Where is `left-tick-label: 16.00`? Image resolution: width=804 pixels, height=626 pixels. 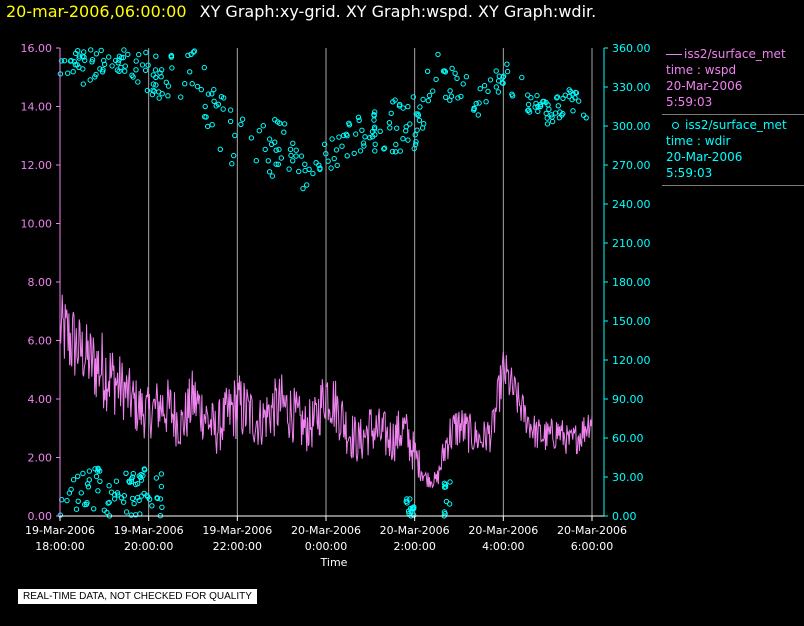
left-tick-label: 16.00 is located at coordinates (37, 48).